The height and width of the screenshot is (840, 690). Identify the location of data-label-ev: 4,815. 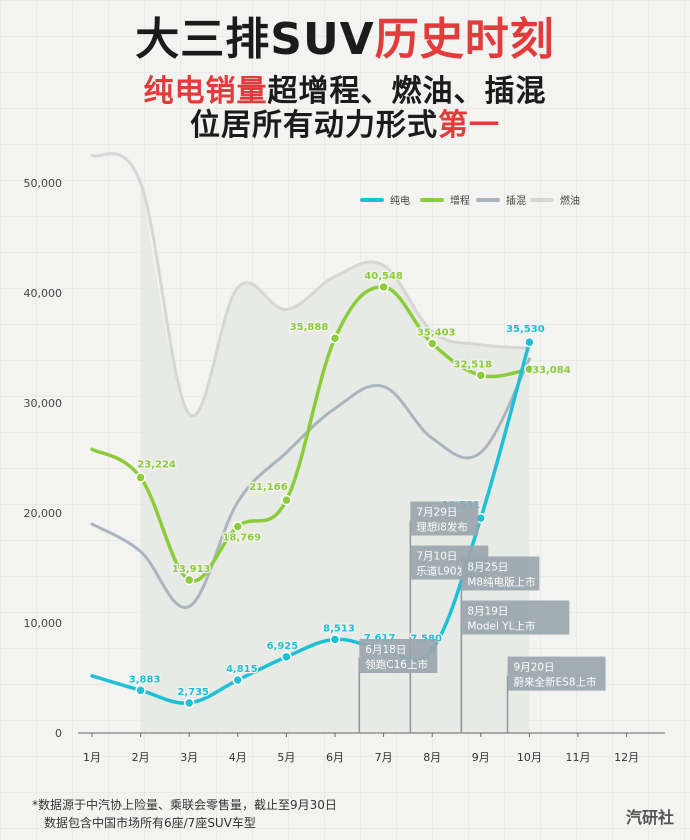
(242, 669).